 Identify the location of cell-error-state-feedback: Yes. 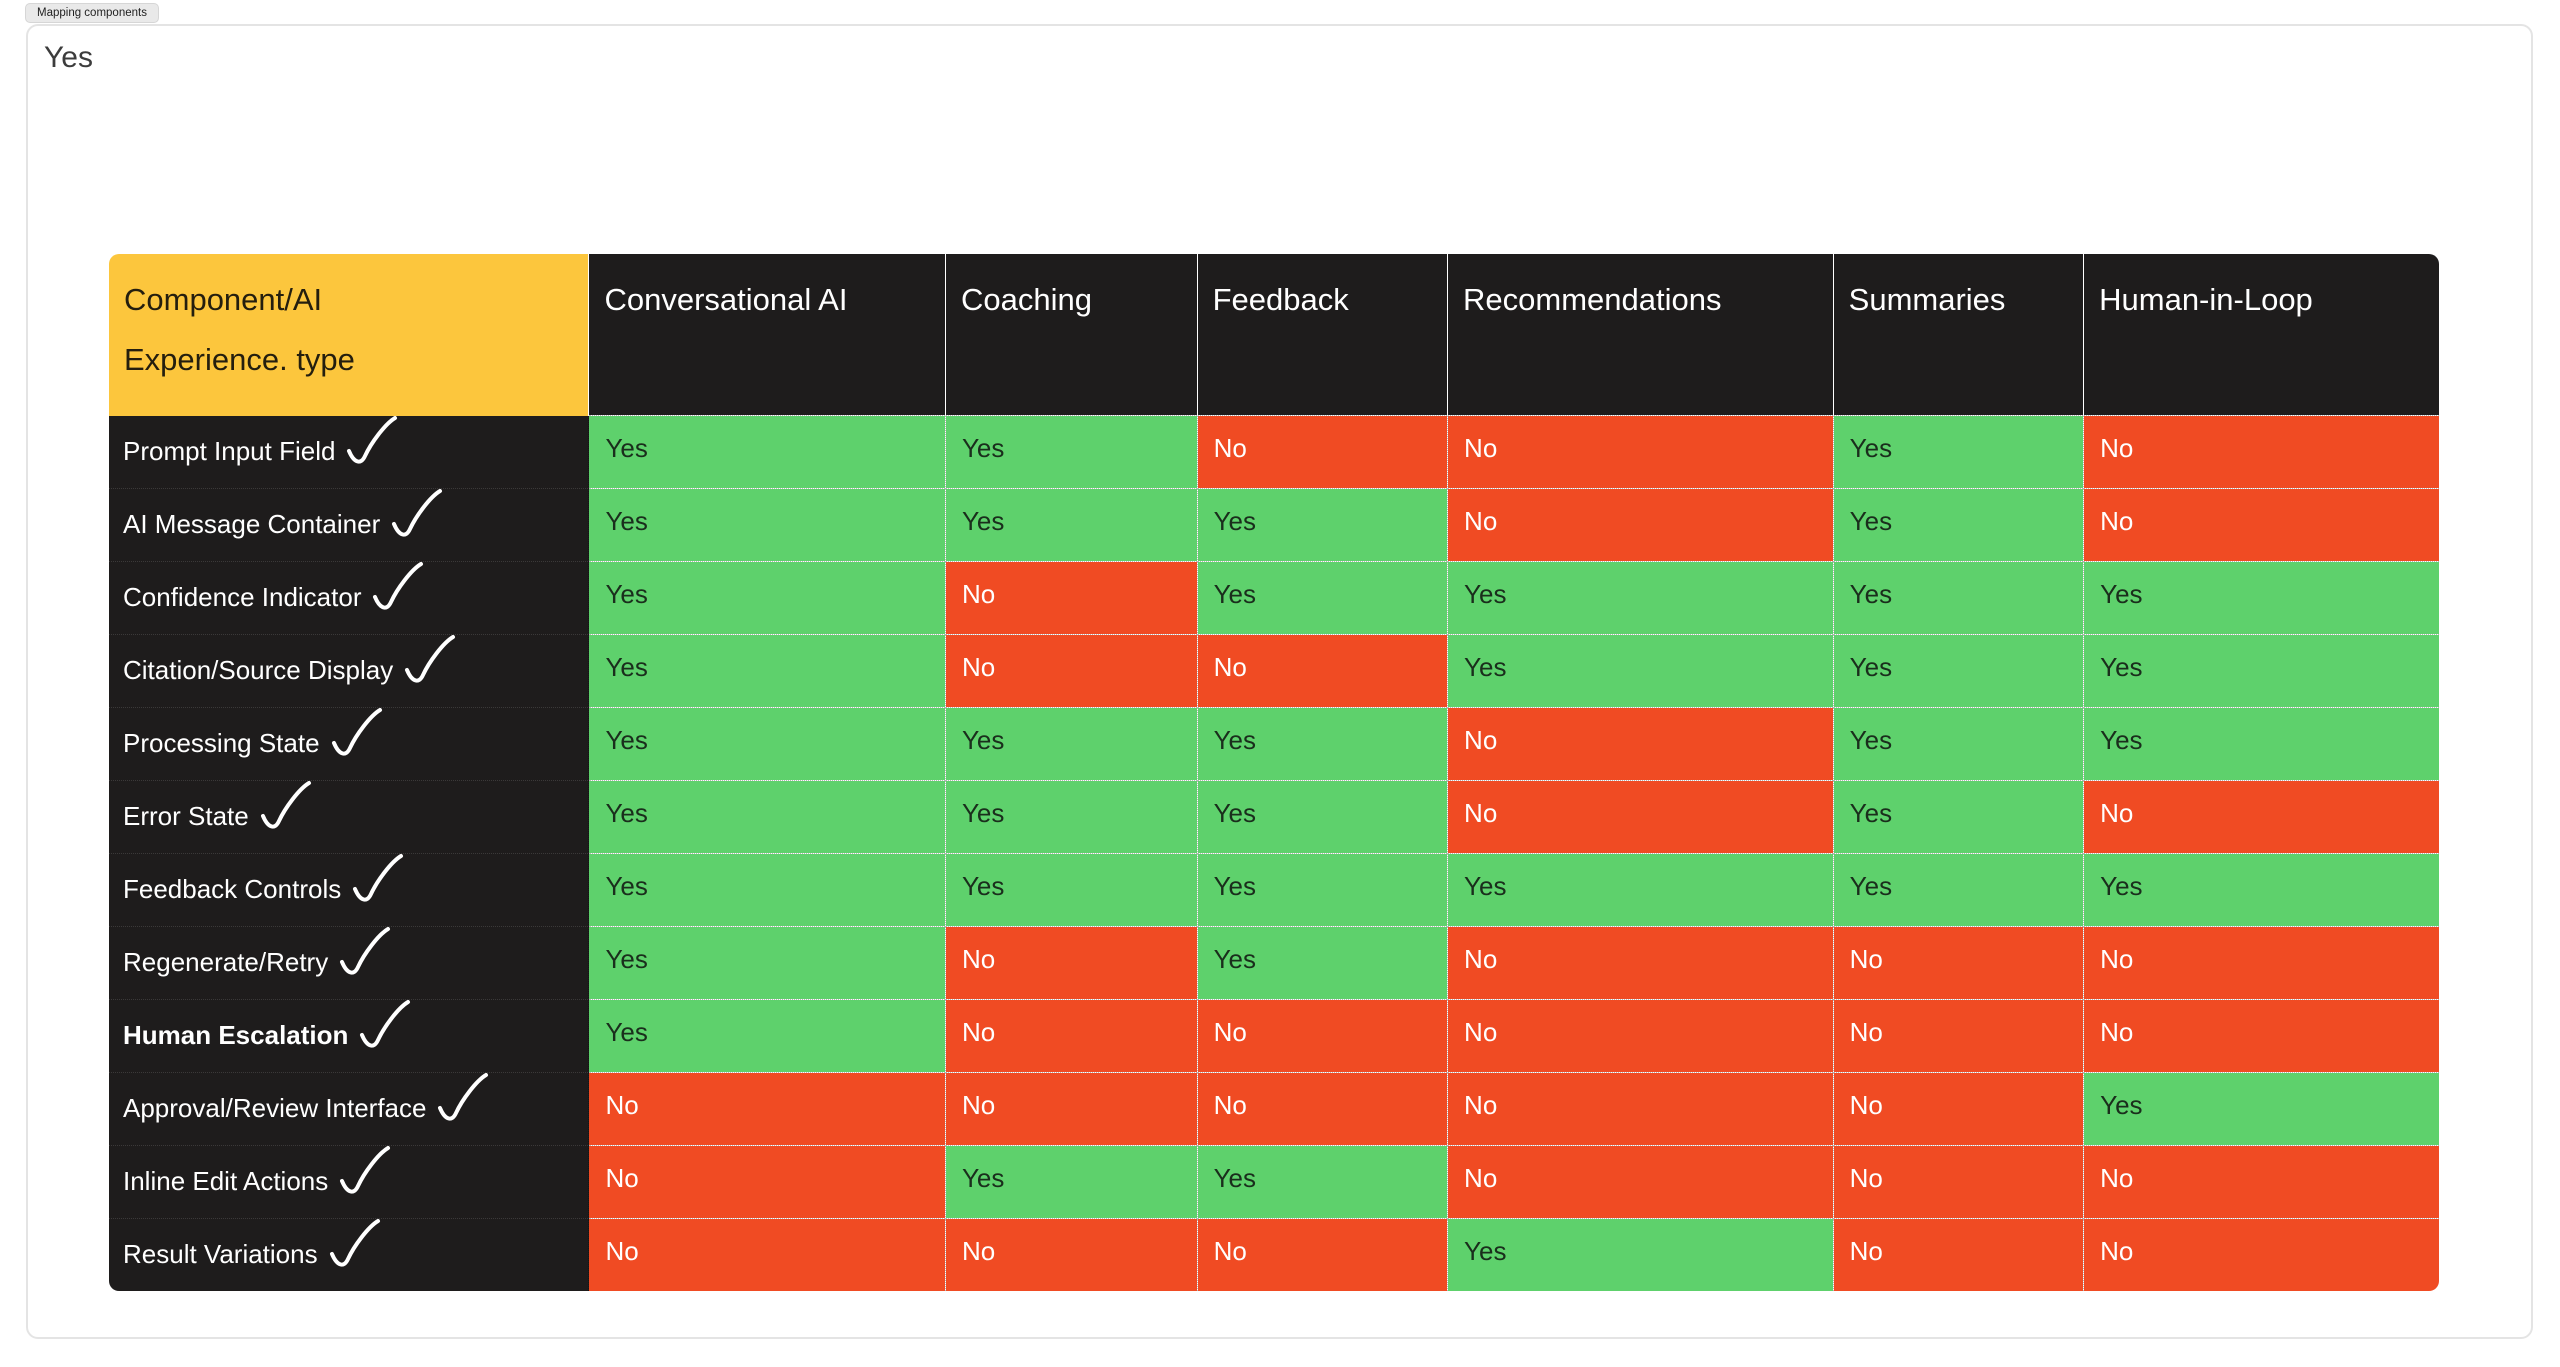
(1322, 816).